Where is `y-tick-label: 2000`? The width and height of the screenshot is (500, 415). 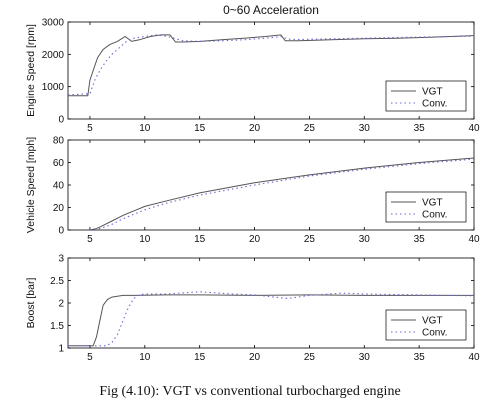
y-tick-label: 2000 is located at coordinates (53, 55).